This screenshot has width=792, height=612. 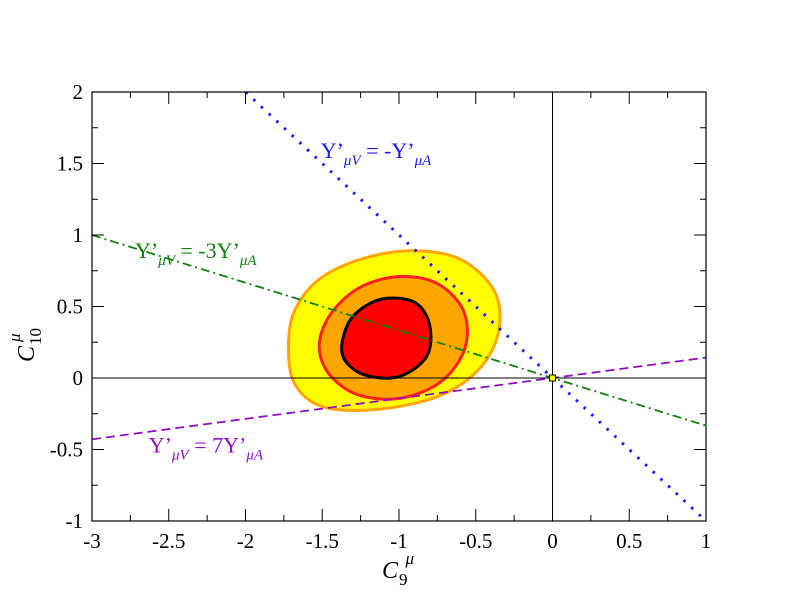 What do you see at coordinates (14, 338) in the screenshot?
I see `y-axis-title-sup: μ` at bounding box center [14, 338].